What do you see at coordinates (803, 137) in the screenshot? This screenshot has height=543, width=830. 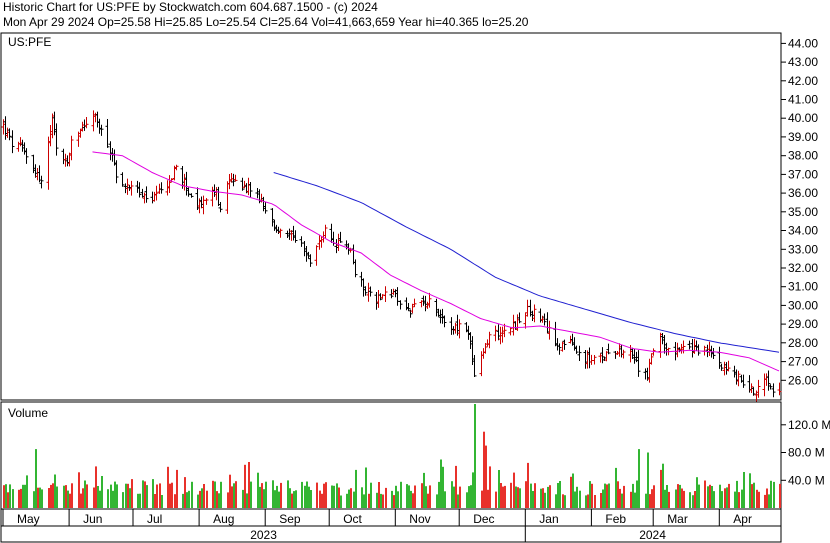 I see `price-tick-label: 39.00` at bounding box center [803, 137].